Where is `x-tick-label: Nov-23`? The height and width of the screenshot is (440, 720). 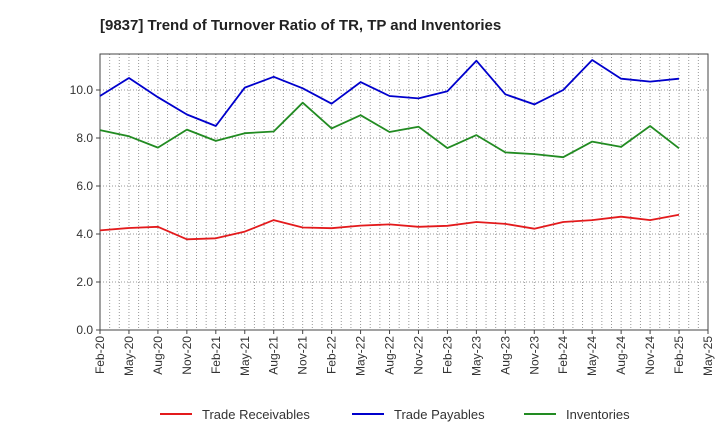
x-tick-label: Nov-23 is located at coordinates (534, 355).